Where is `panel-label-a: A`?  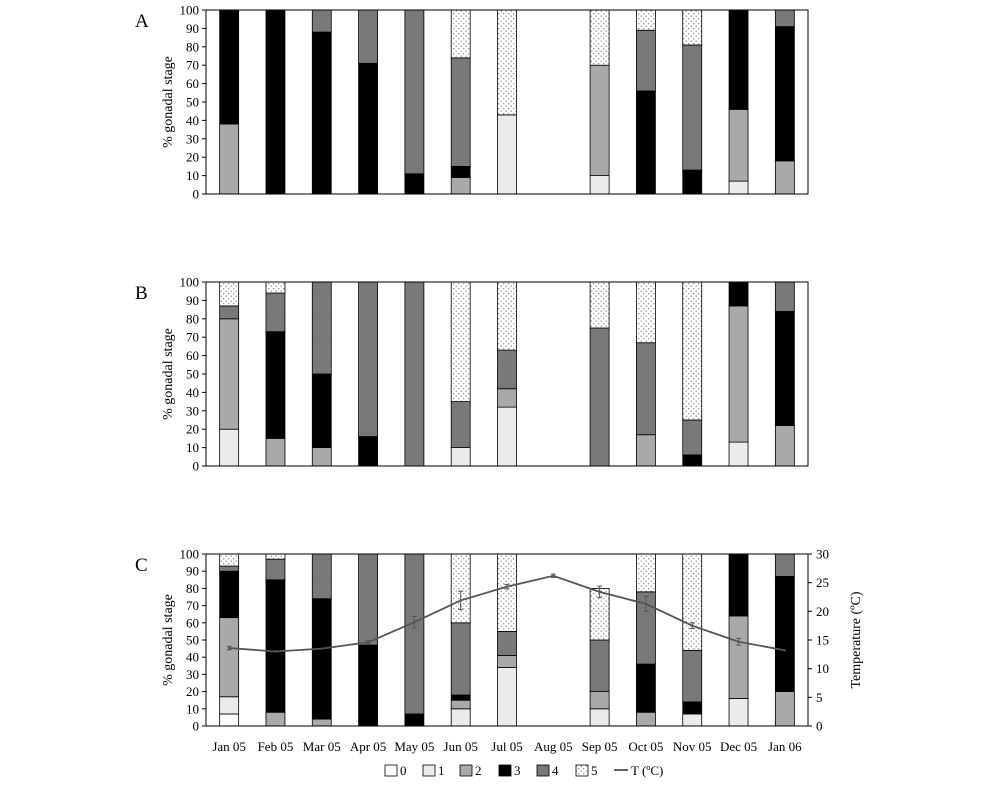 panel-label-a: A is located at coordinates (142, 21).